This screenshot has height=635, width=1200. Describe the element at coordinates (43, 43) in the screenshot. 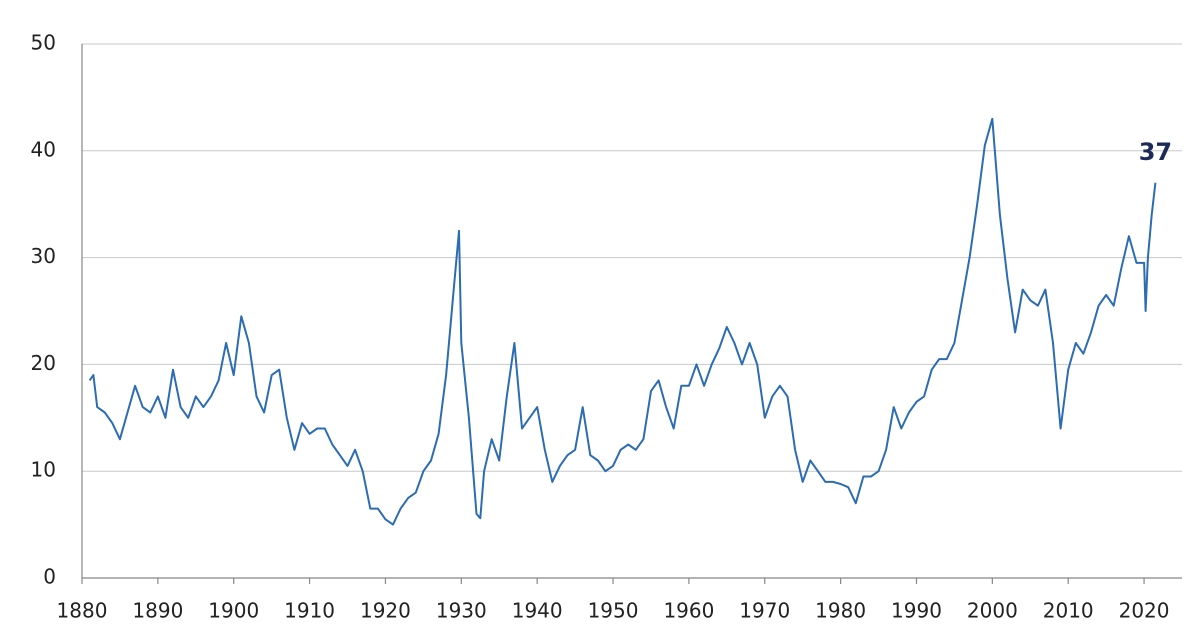

I see `y-tick-label: 50` at that location.